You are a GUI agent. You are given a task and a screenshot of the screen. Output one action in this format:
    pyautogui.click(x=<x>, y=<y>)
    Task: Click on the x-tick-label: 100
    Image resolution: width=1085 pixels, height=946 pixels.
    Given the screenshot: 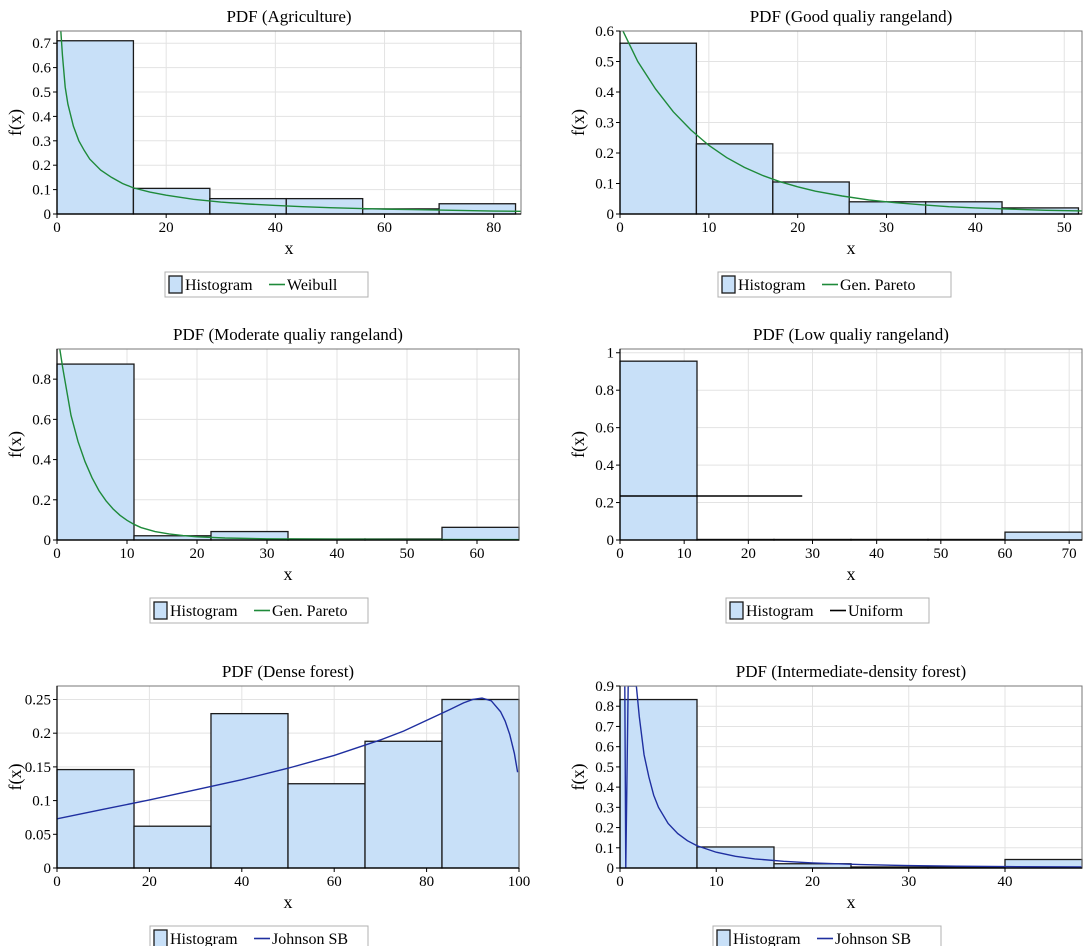 What is the action you would take?
    pyautogui.click(x=519, y=882)
    